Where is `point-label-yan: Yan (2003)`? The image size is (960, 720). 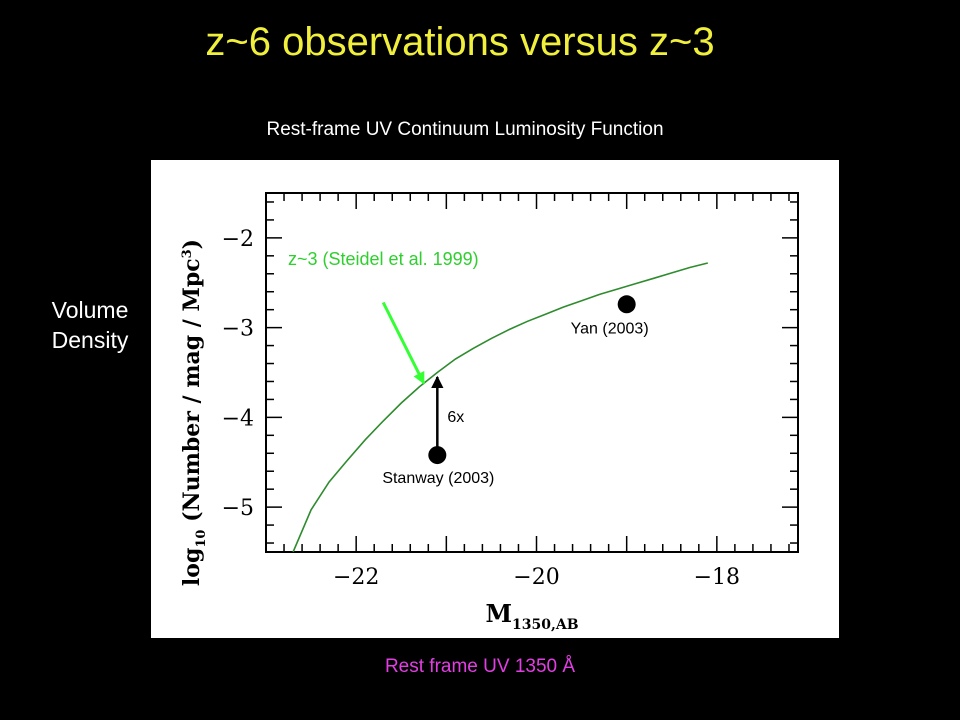 point-label-yan: Yan (2003) is located at coordinates (610, 328).